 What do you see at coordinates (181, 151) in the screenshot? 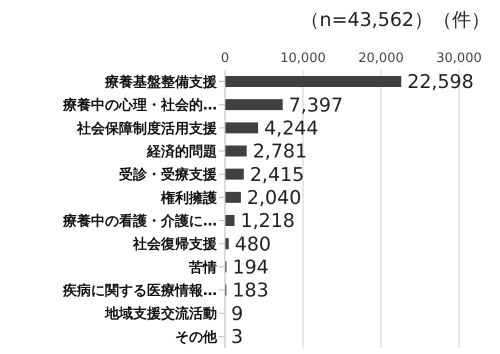
I see `y-tick-label: 経済的問題` at bounding box center [181, 151].